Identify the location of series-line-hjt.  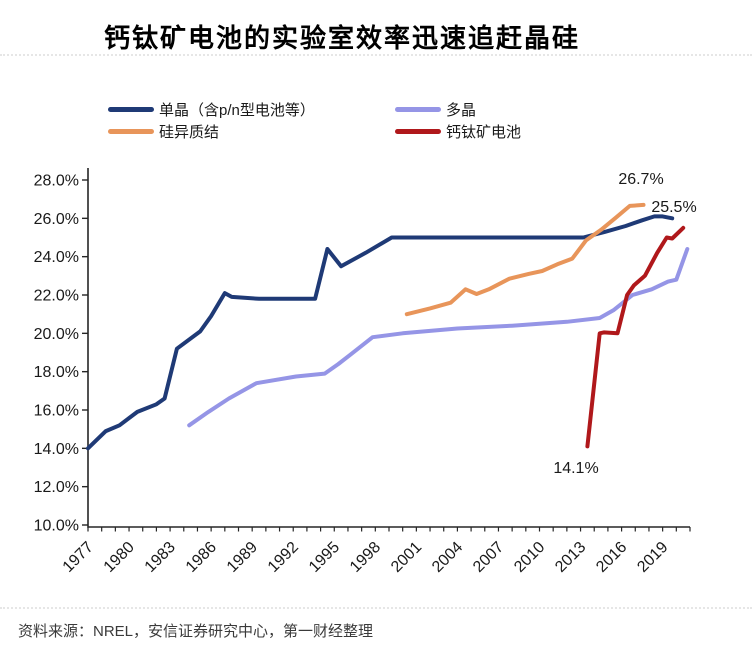
(525, 259).